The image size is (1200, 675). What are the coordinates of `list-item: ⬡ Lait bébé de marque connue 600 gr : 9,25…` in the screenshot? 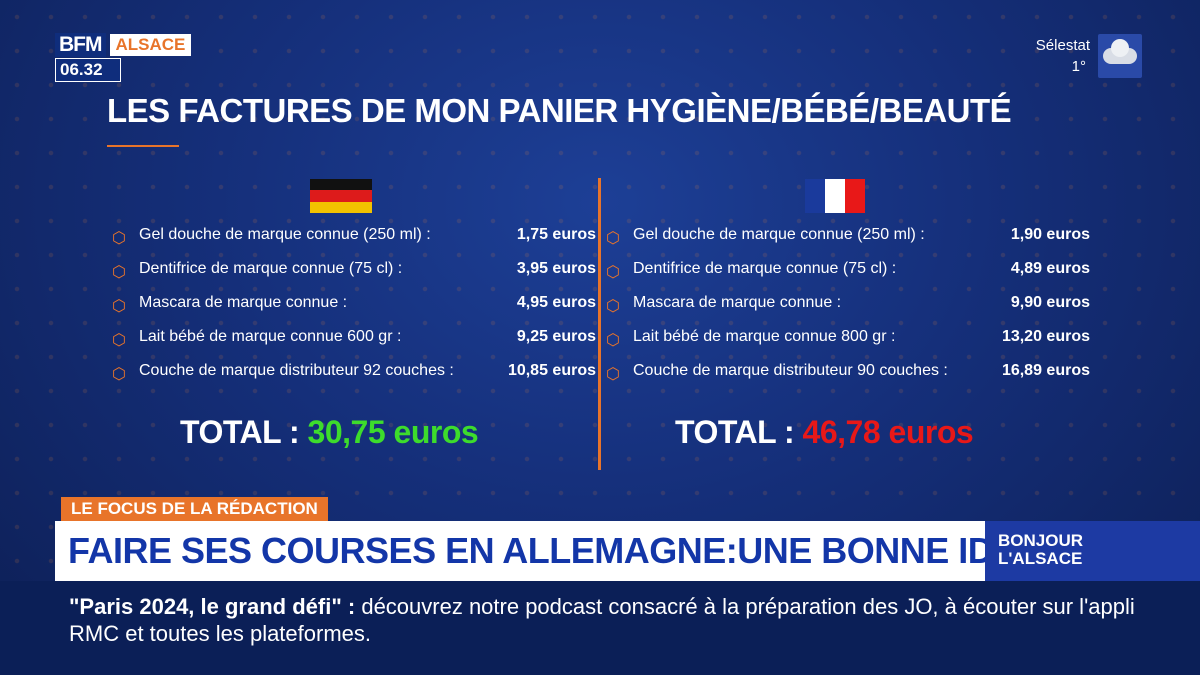 It's located at (354, 341).